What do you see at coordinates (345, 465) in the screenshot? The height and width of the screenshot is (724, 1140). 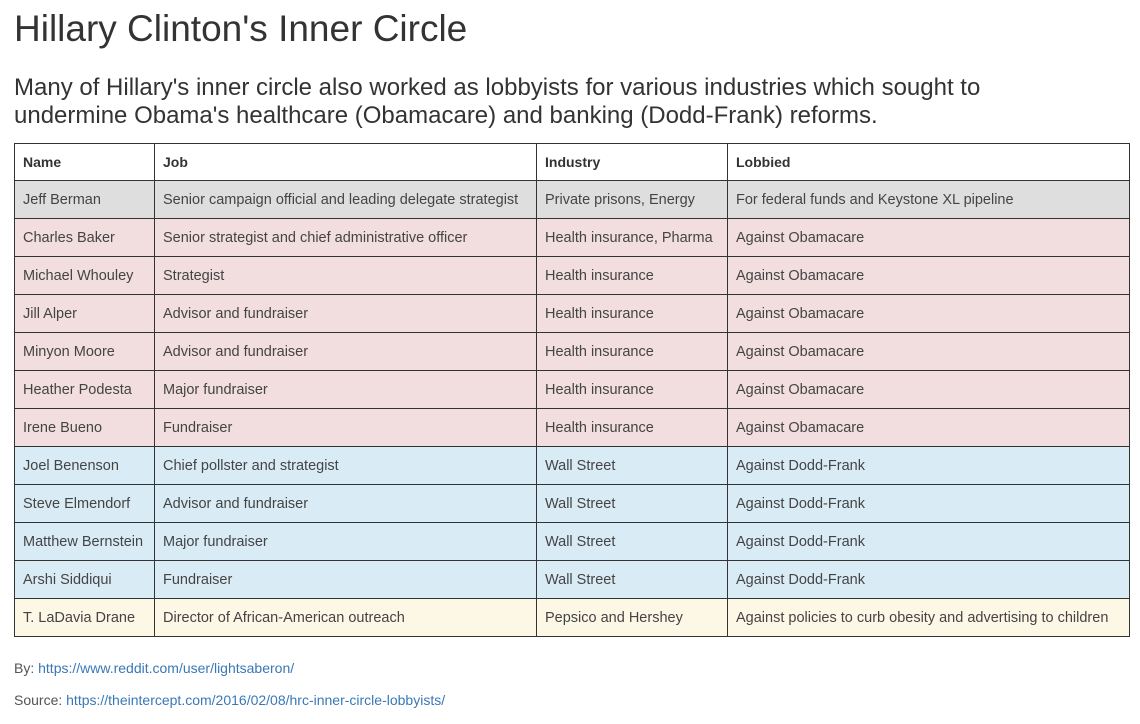 I see `table-cell: Chief pollster and strategist` at bounding box center [345, 465].